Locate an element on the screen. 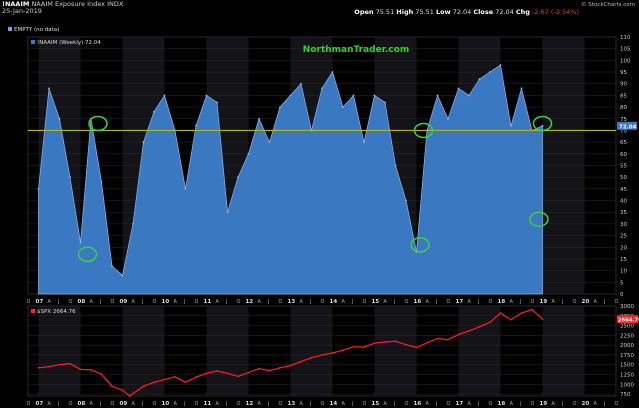 The height and width of the screenshot is (408, 639). x-year-label: 07 is located at coordinates (40, 302).